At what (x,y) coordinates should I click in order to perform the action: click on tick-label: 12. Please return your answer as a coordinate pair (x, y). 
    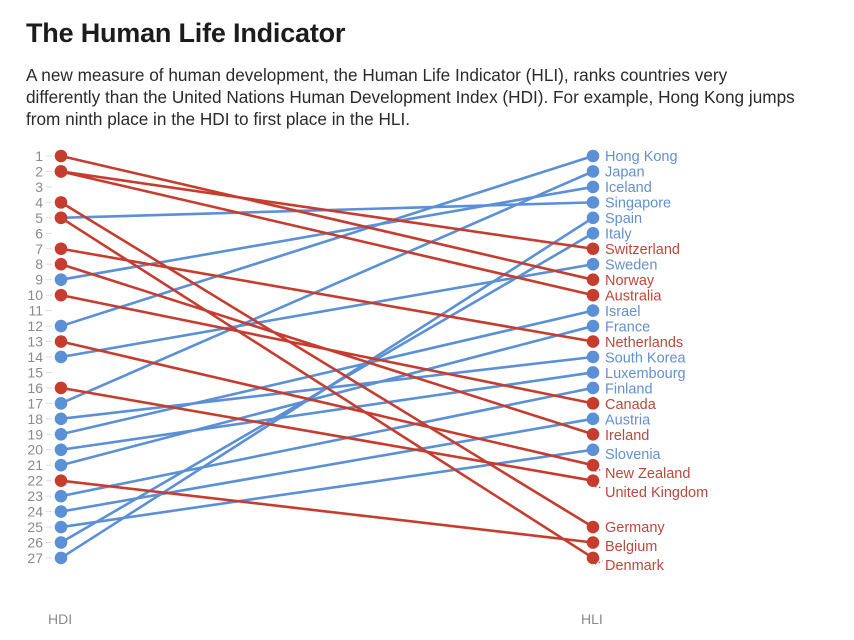
    Looking at the image, I should click on (35, 326).